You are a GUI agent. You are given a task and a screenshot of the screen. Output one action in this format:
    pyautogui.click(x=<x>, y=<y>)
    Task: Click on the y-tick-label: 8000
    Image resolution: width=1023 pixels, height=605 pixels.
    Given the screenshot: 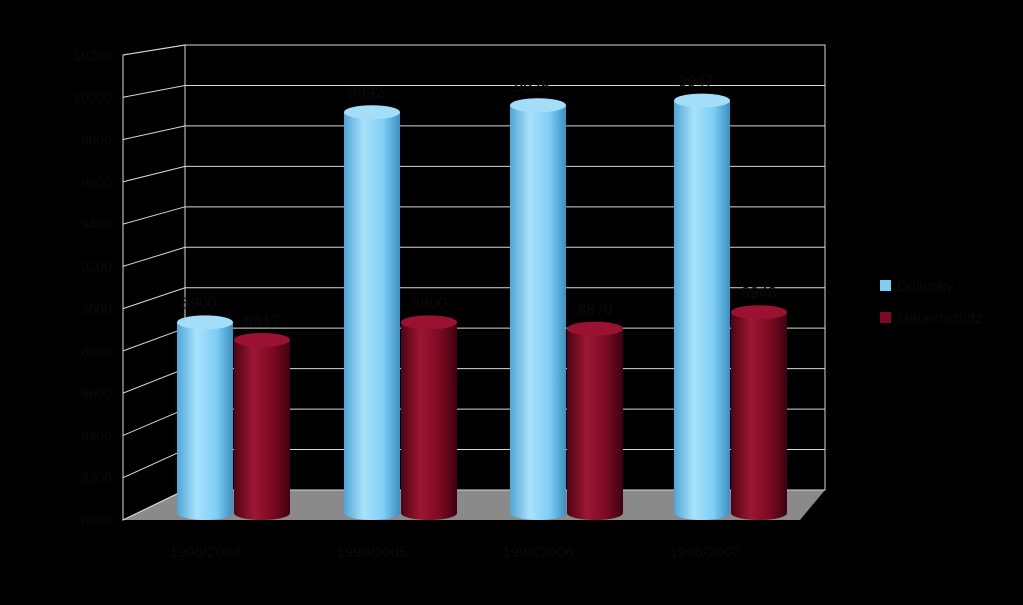 What is the action you would take?
    pyautogui.click(x=96, y=520)
    